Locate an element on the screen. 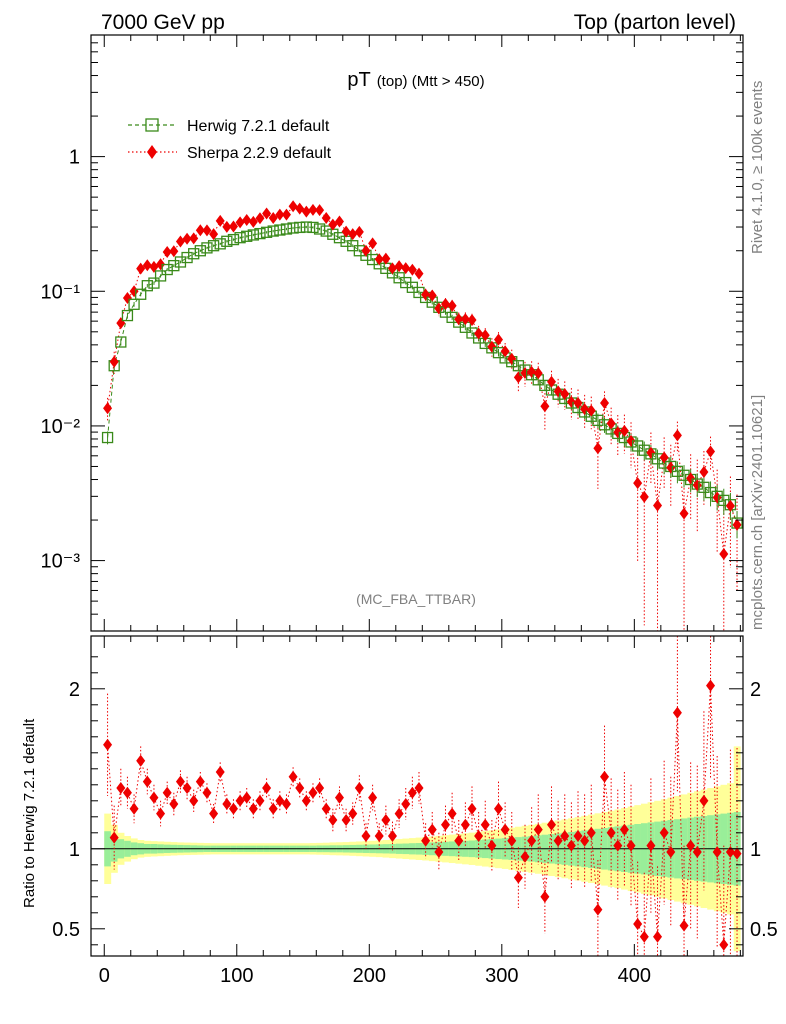  plot-title: pT (top) (Mtt > 450) is located at coordinates (415, 80).